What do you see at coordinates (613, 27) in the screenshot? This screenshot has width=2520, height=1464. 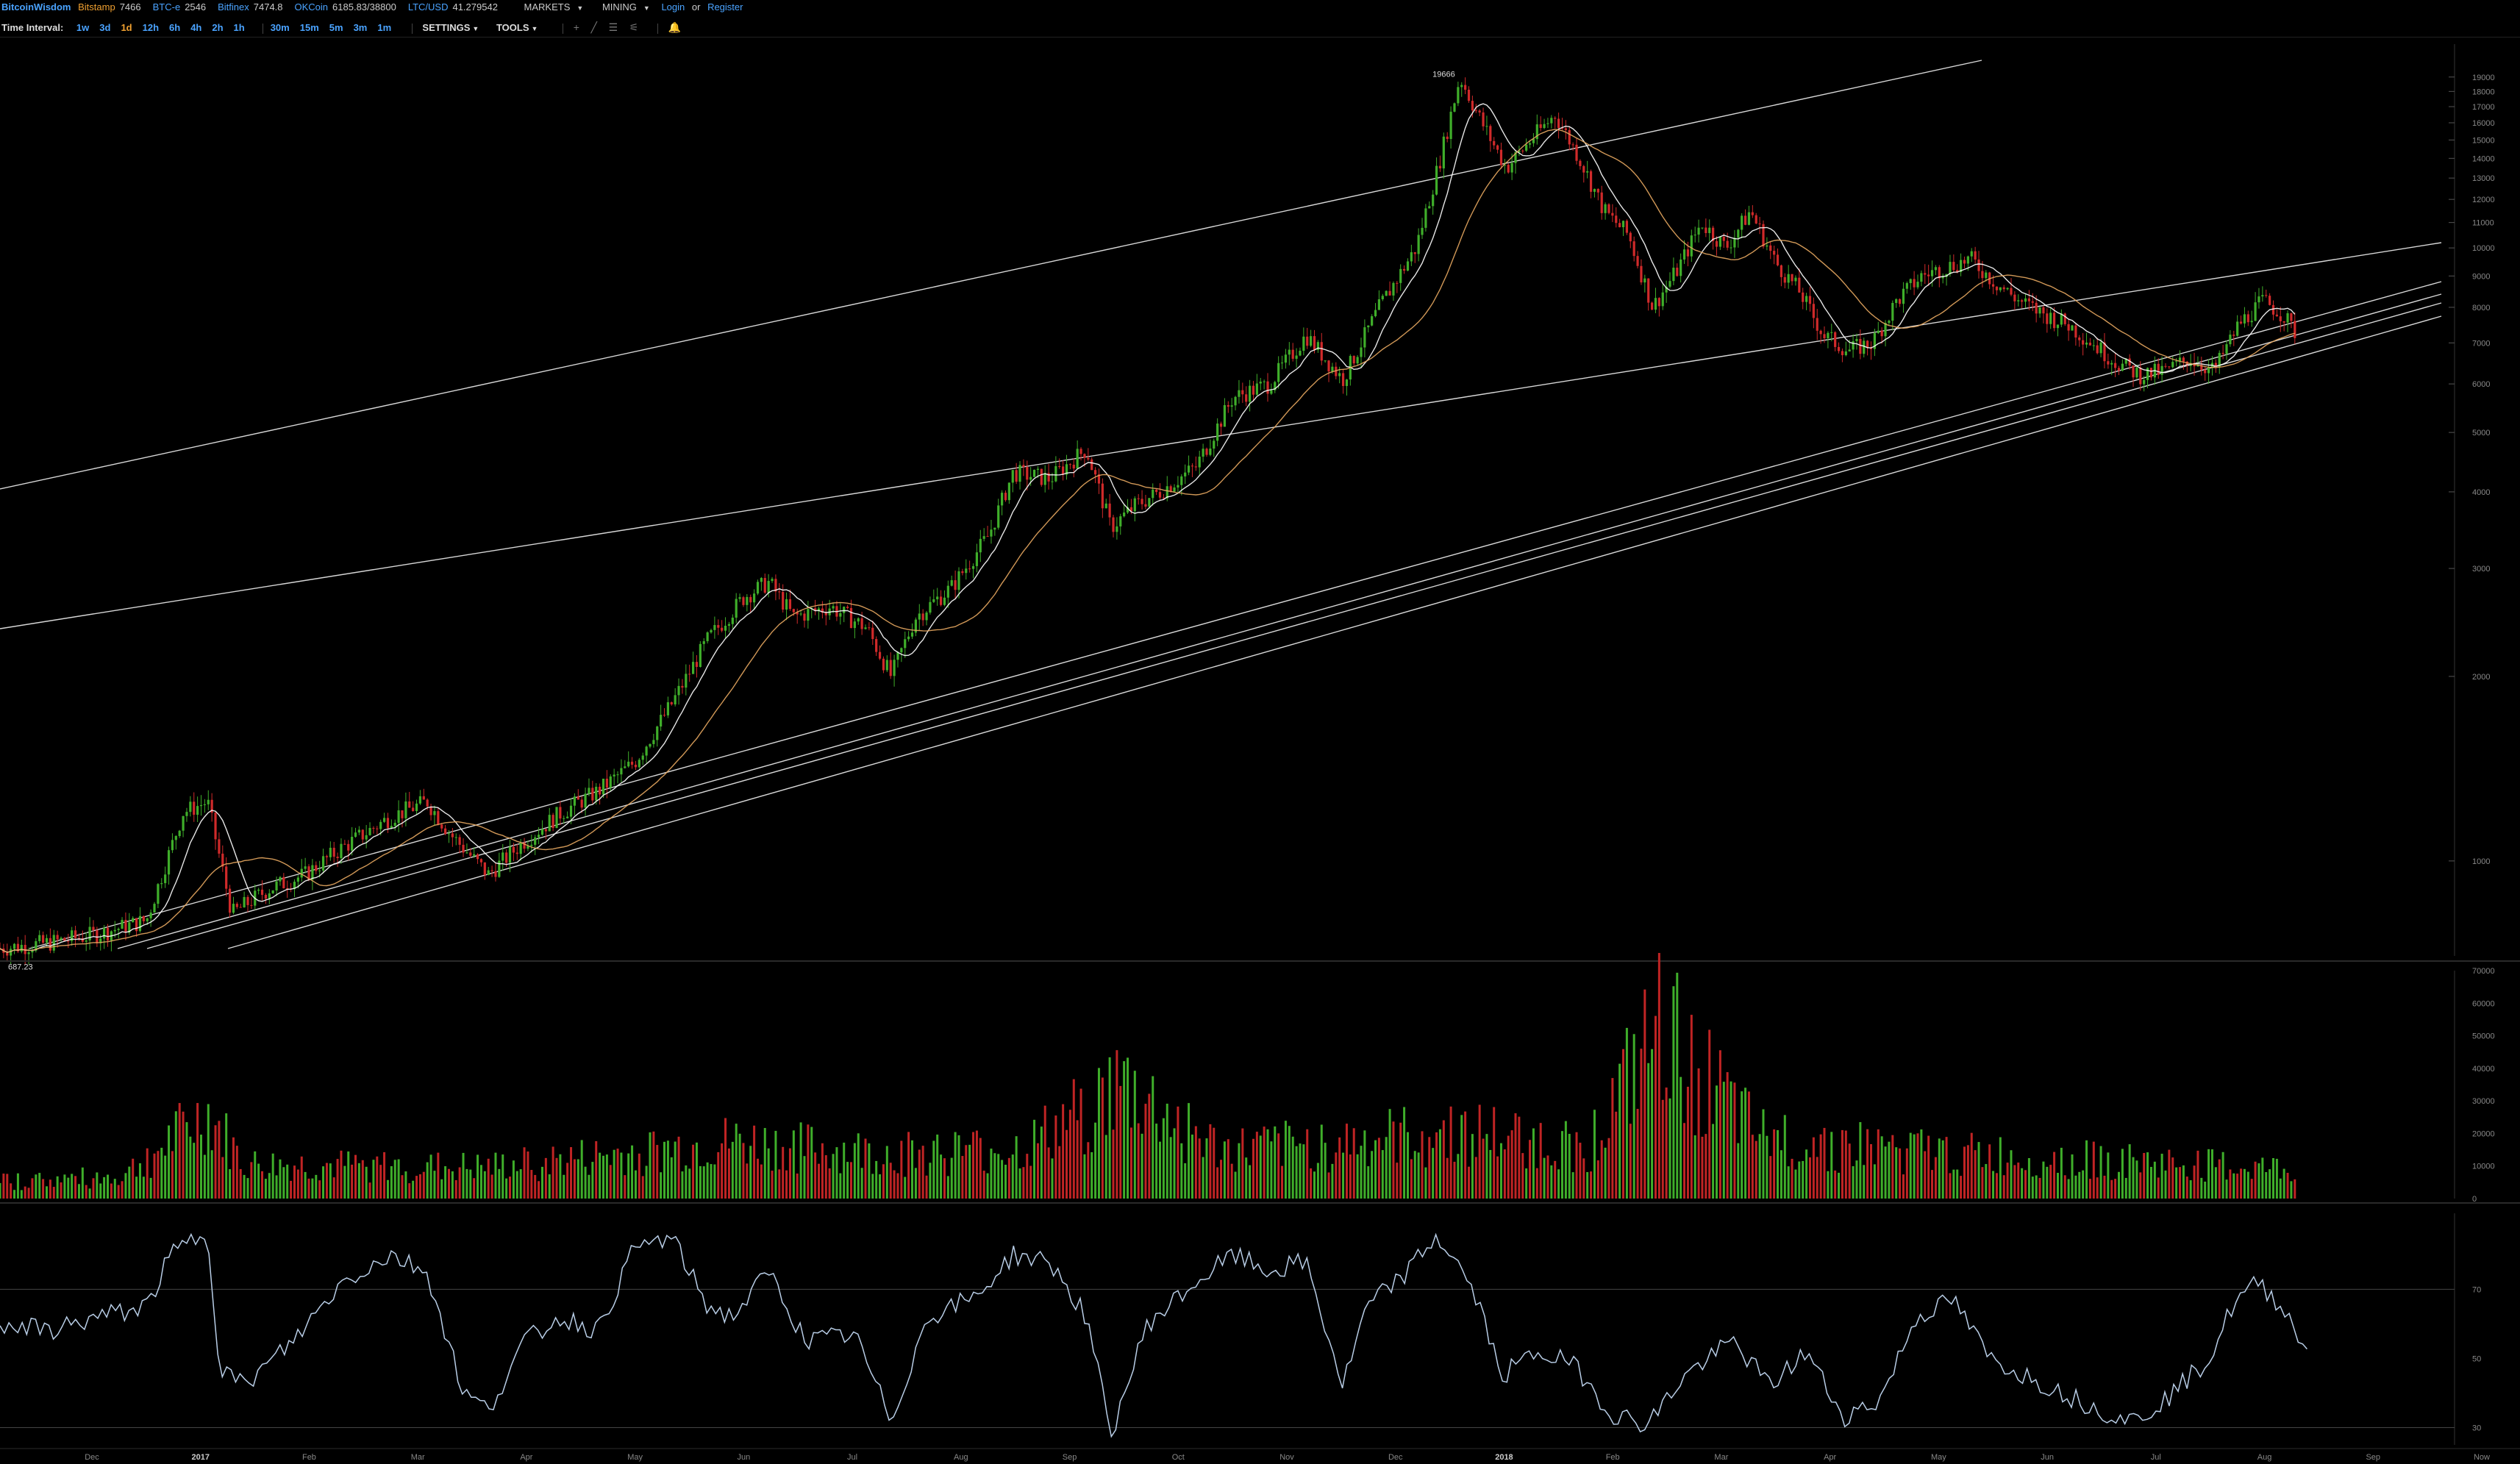 I see `channel-icon: ☰` at bounding box center [613, 27].